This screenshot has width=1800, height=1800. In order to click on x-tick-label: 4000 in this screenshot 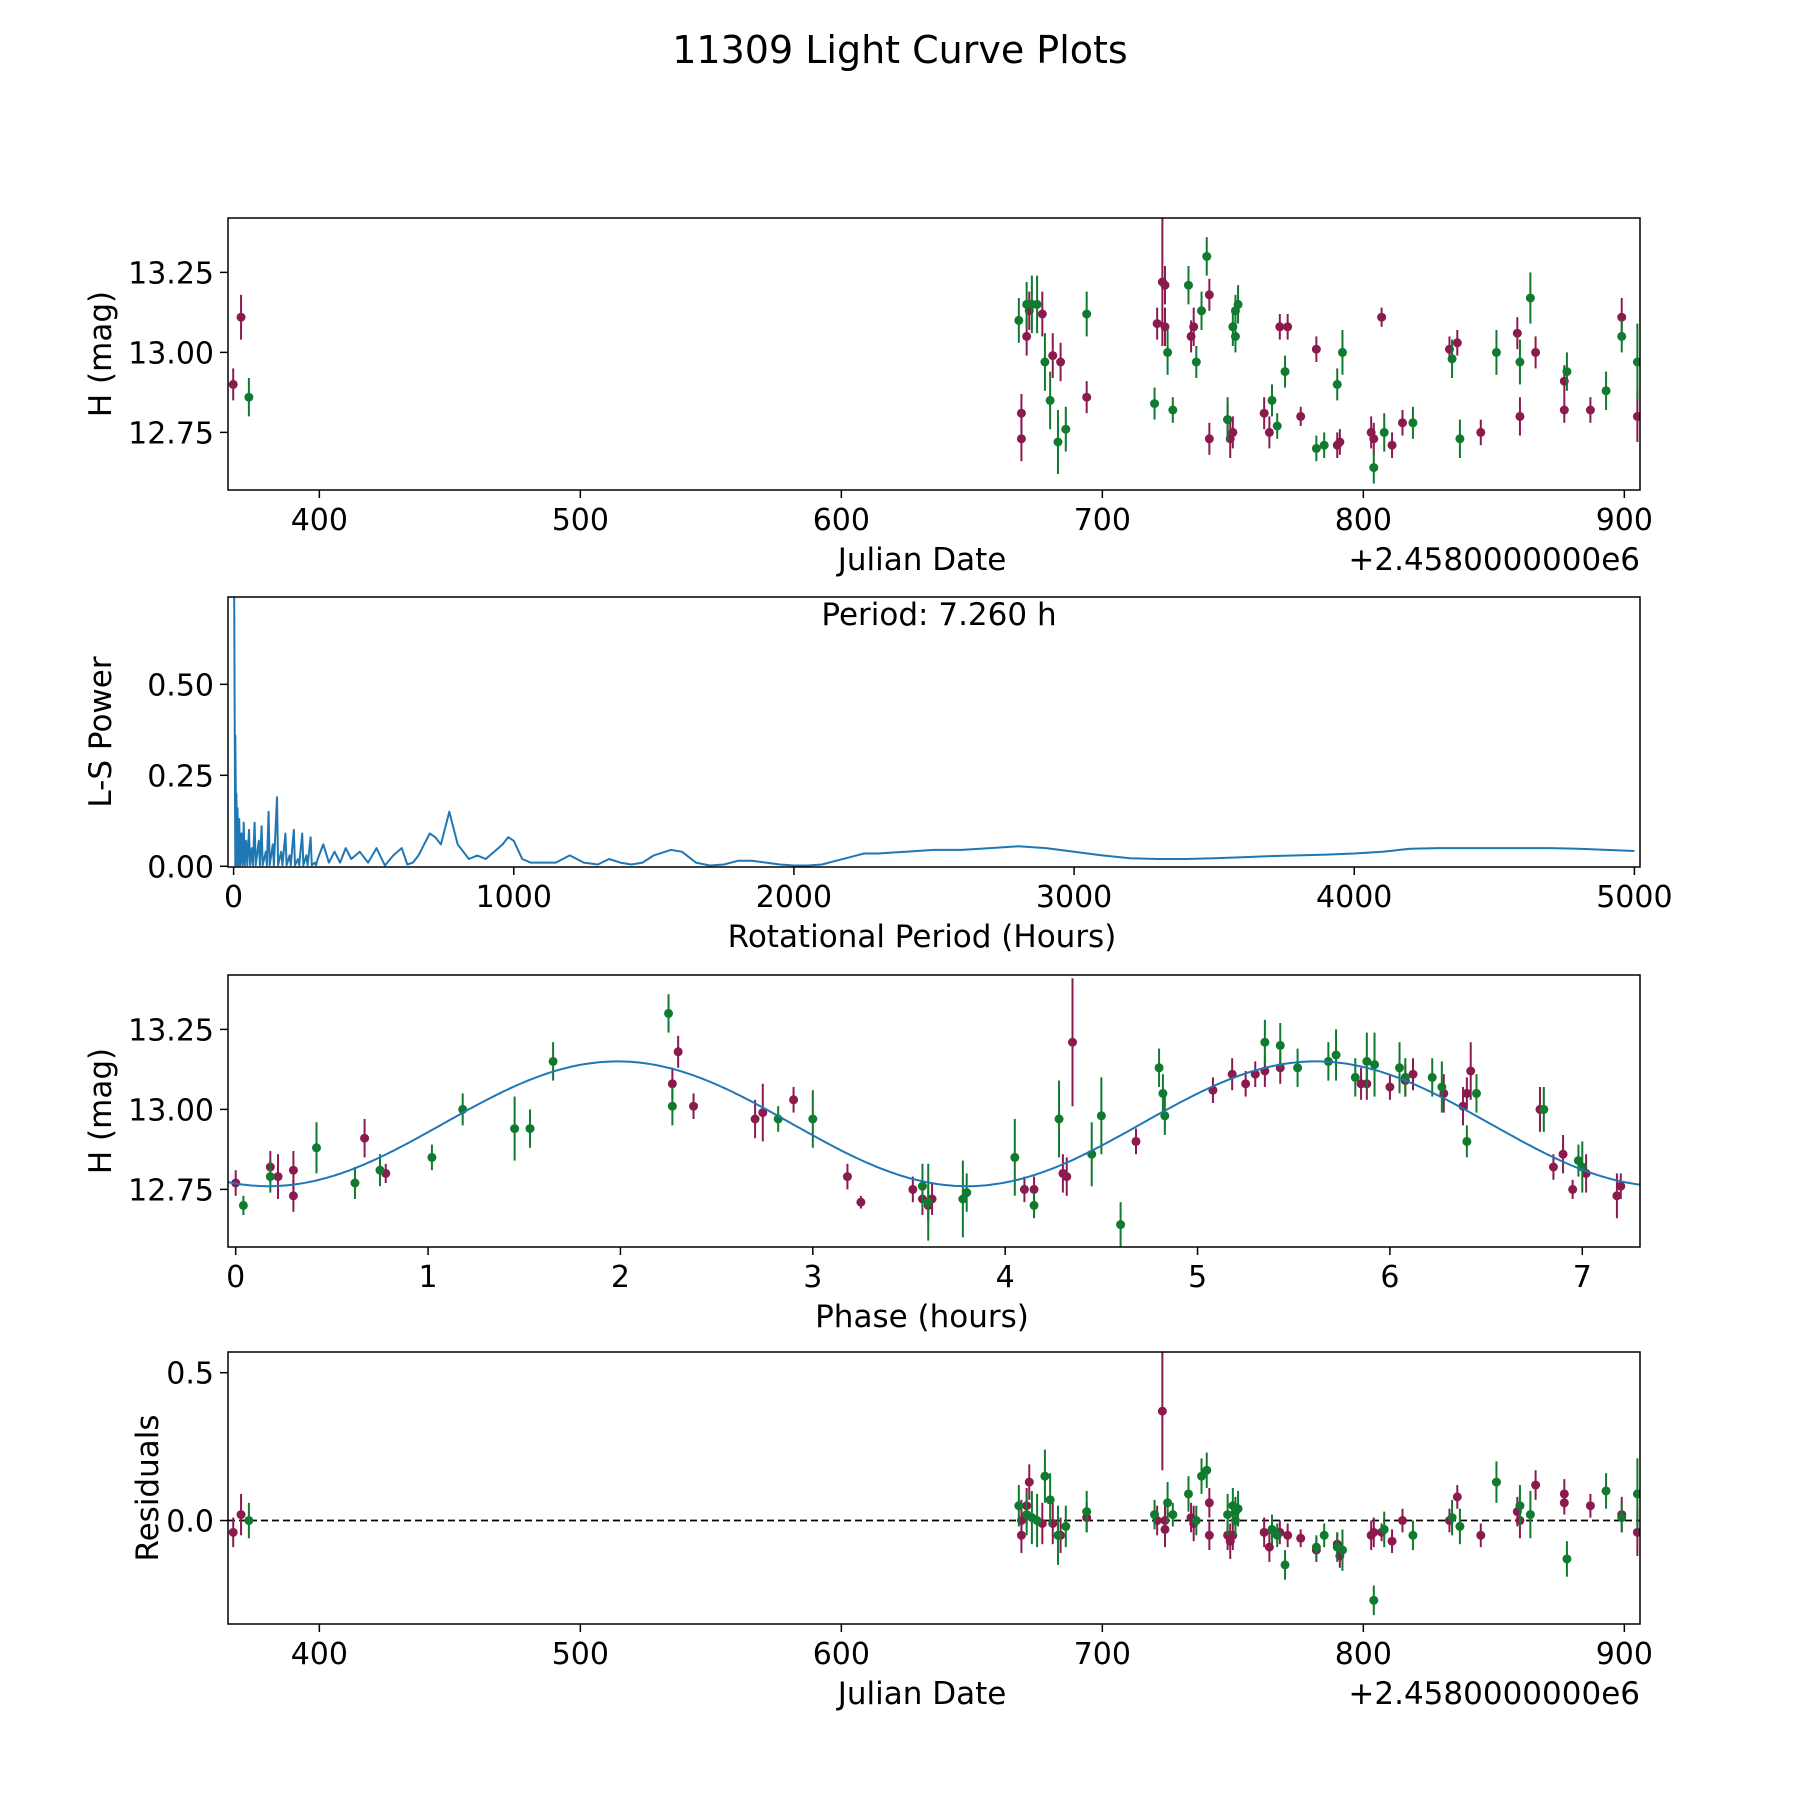, I will do `click(1354, 897)`.